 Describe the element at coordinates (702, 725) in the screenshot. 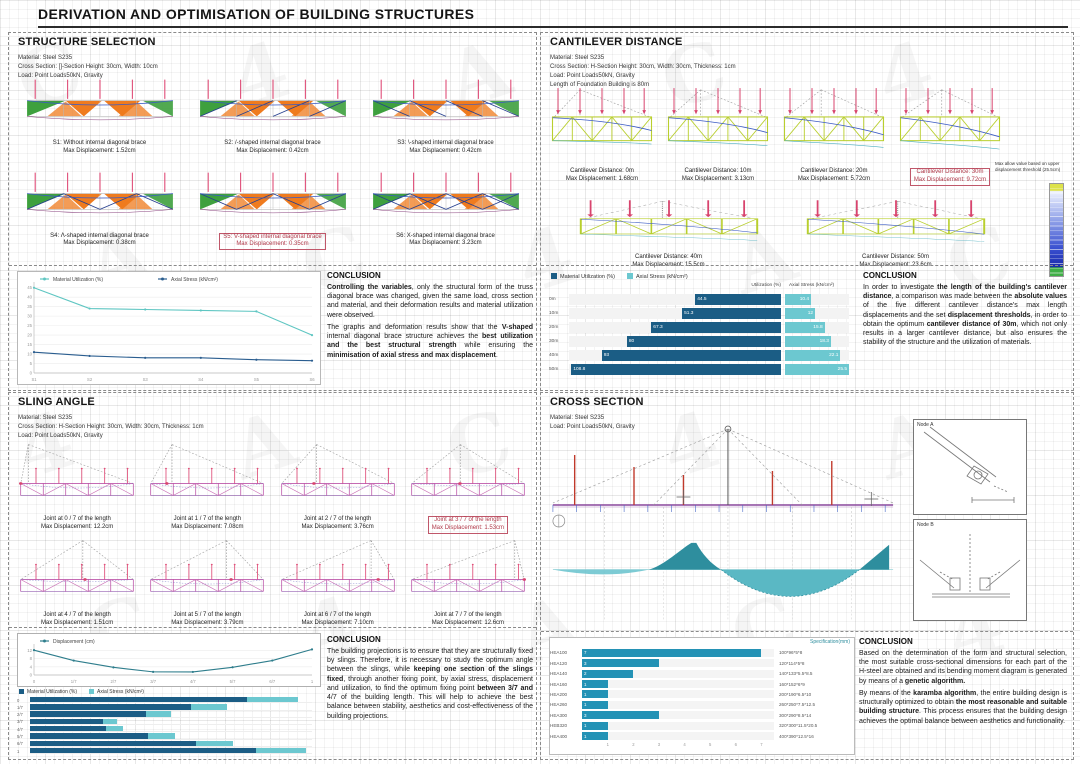

I see `bar-row: HEB320 1 320*300*11.5*20.5` at that location.